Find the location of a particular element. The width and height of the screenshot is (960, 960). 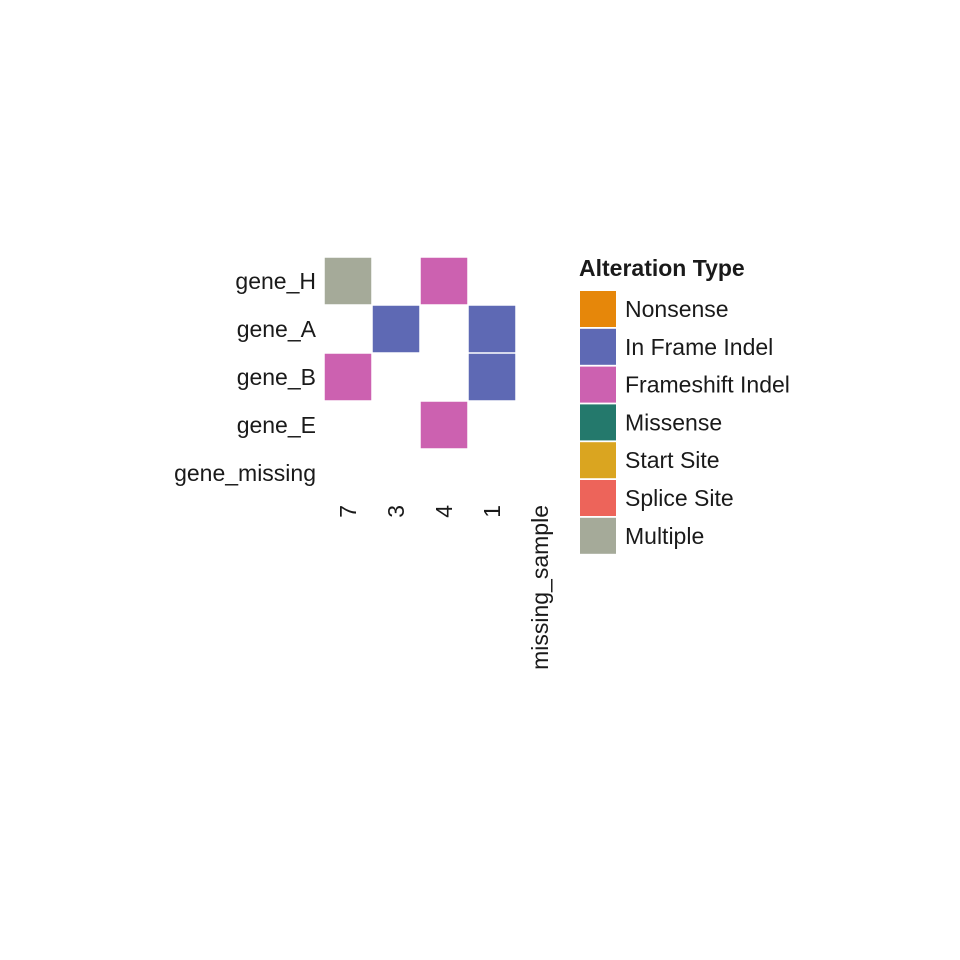

sample-label: 3 is located at coordinates (396, 511).